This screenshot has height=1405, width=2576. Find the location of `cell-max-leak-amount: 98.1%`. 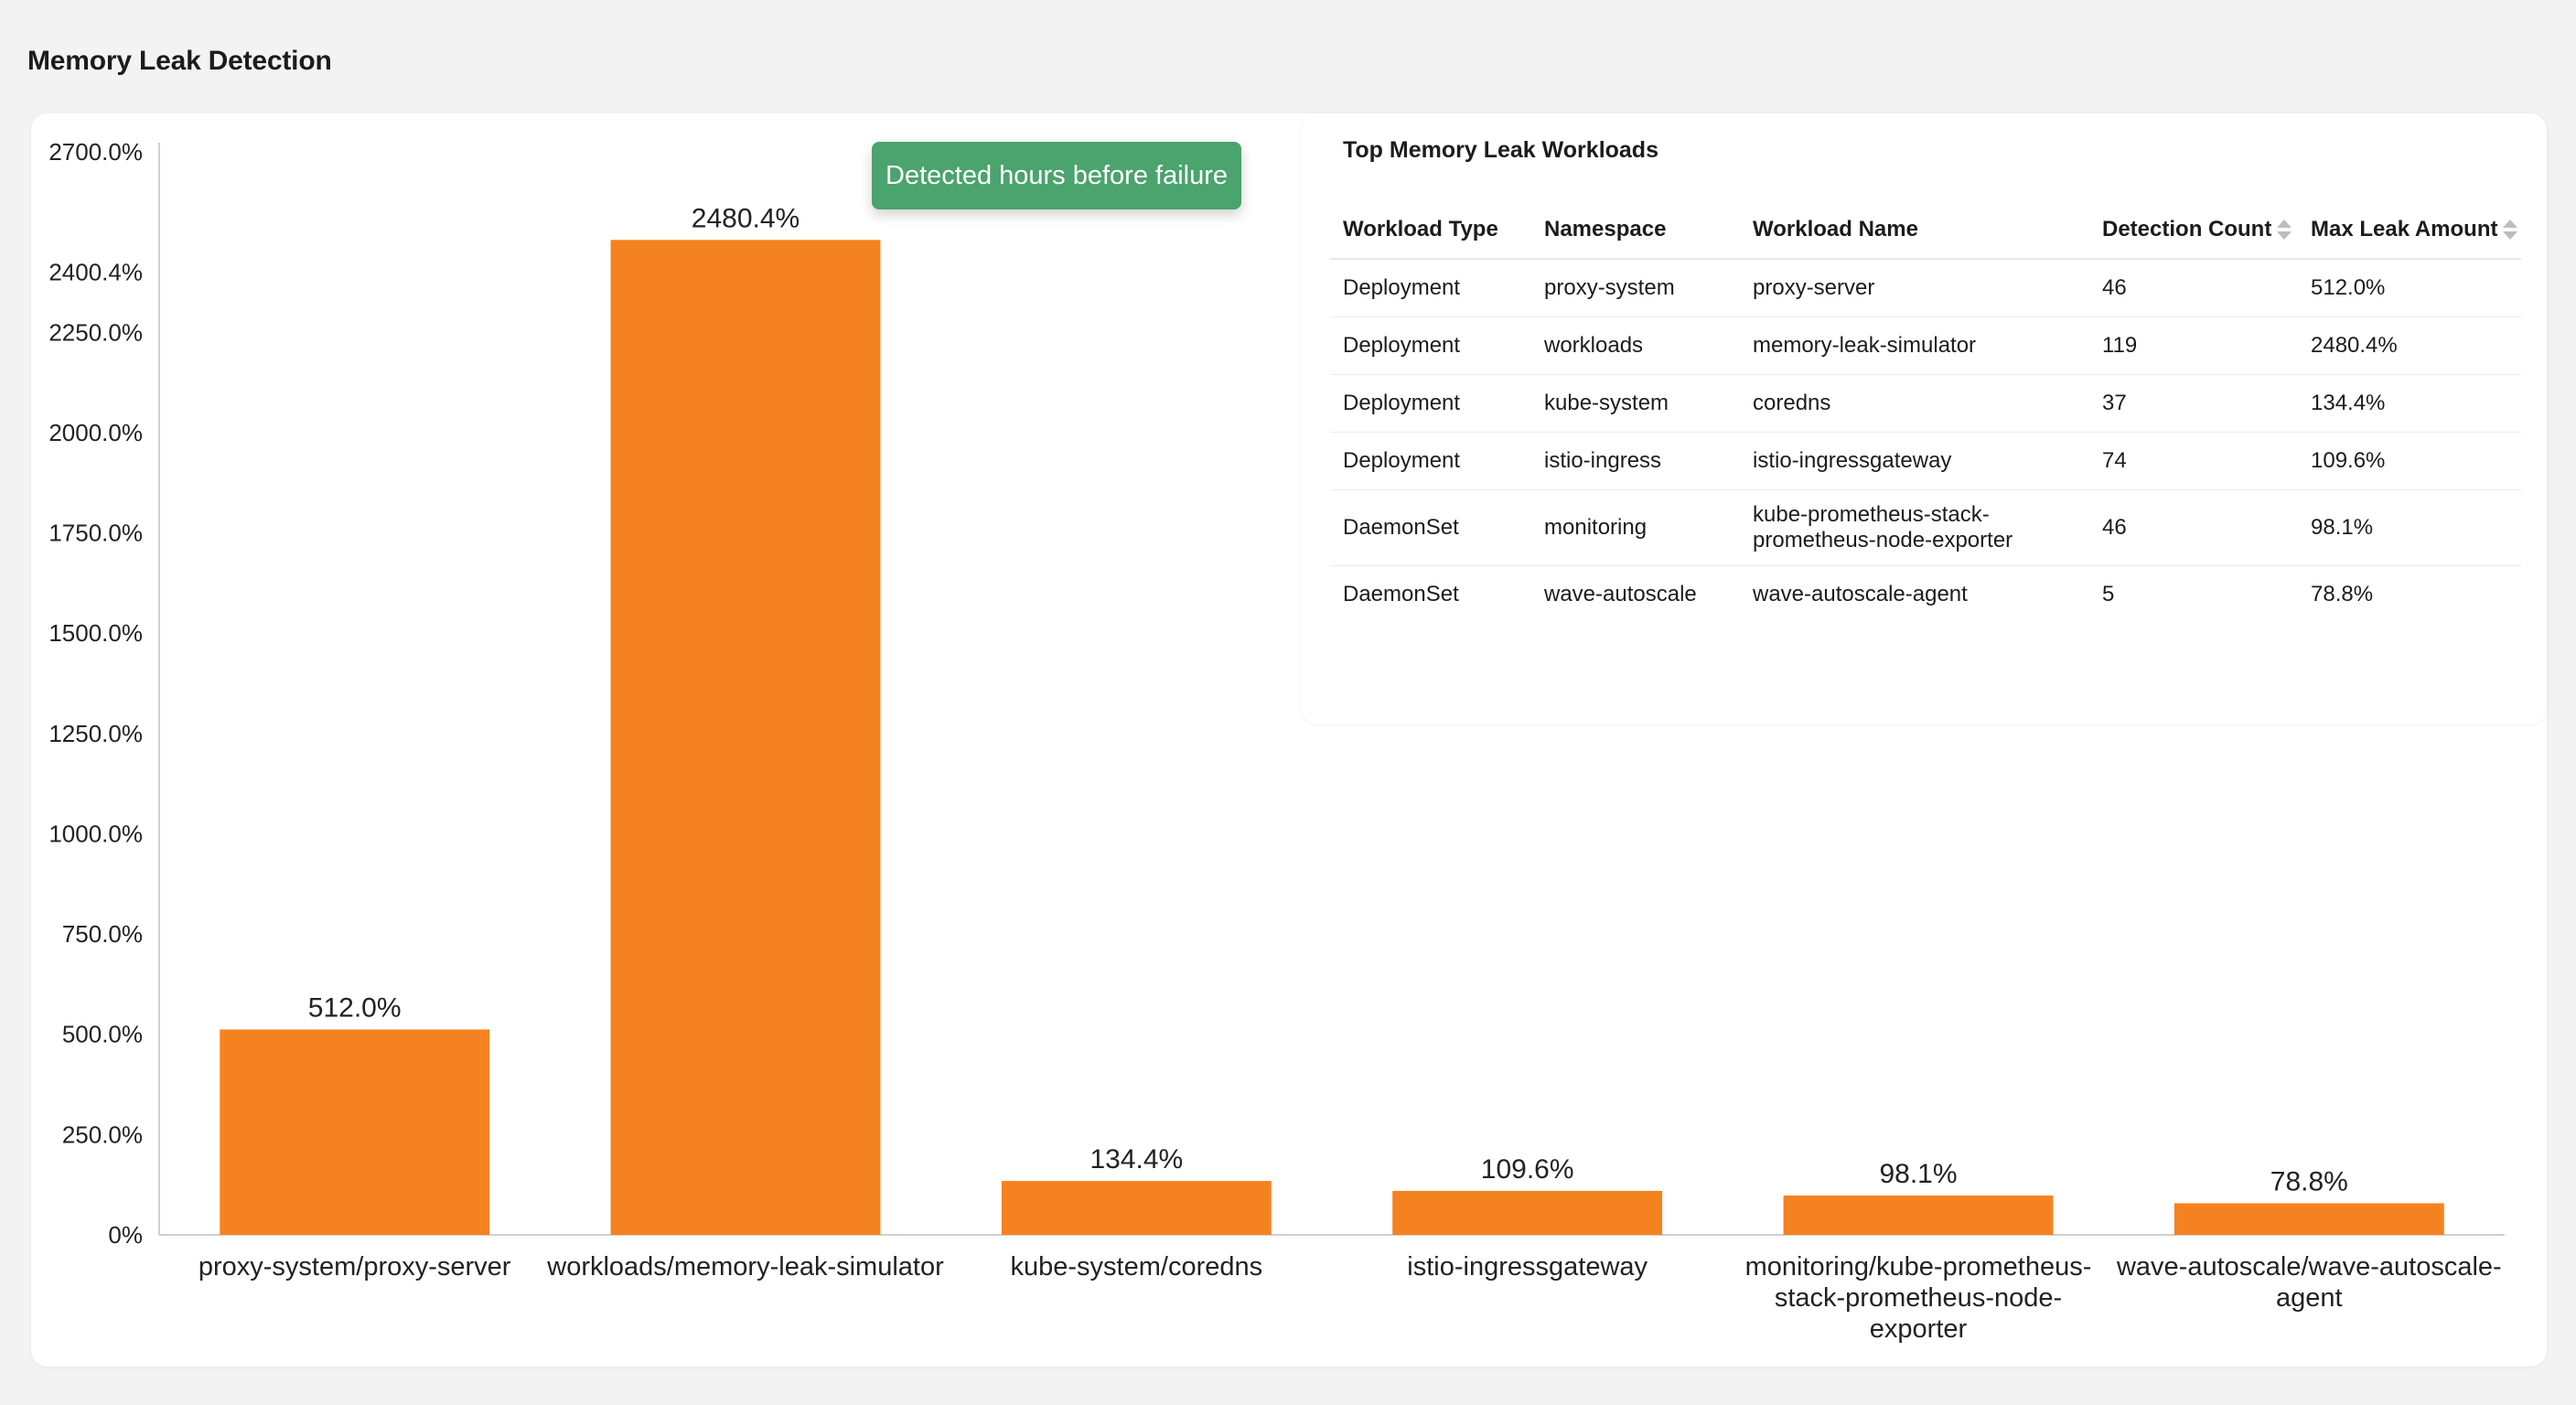

cell-max-leak-amount: 98.1% is located at coordinates (2409, 527).